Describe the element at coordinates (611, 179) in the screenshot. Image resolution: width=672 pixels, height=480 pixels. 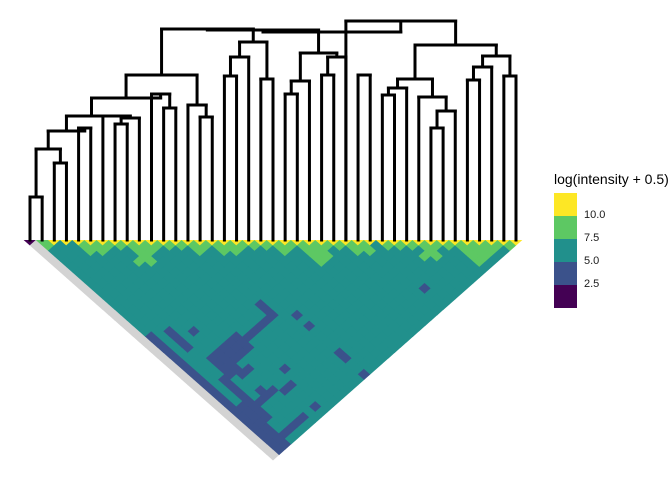
I see `legend-title: log(intensity + 0.5)` at that location.